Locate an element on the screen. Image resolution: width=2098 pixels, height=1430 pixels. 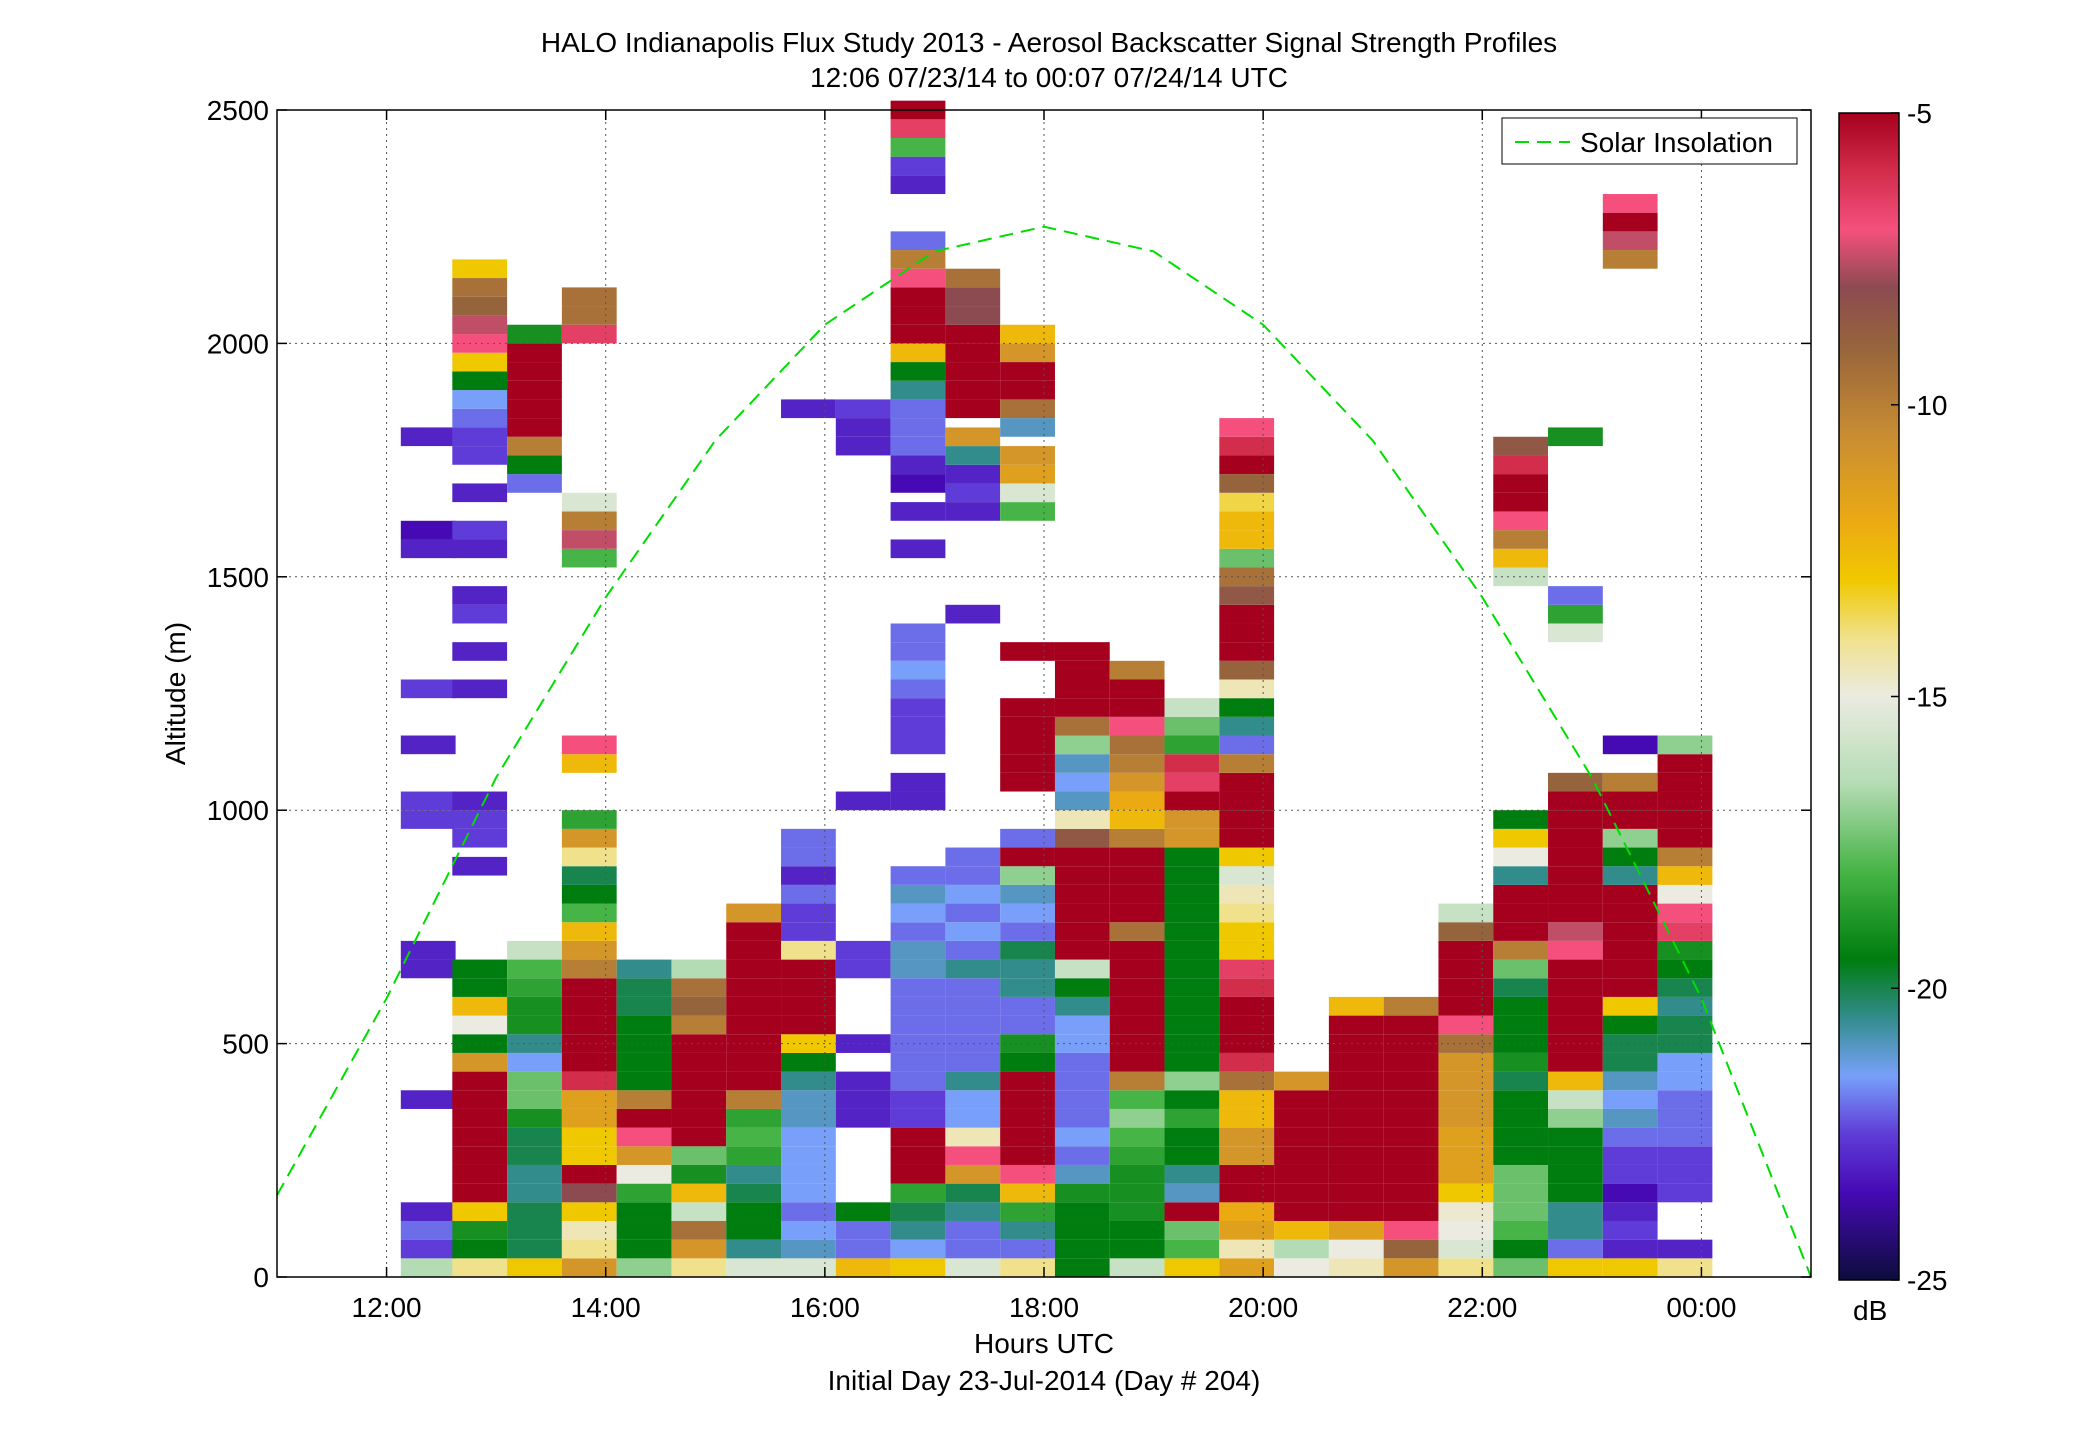
x-axis-label: Hours UTC is located at coordinates (1044, 1343).